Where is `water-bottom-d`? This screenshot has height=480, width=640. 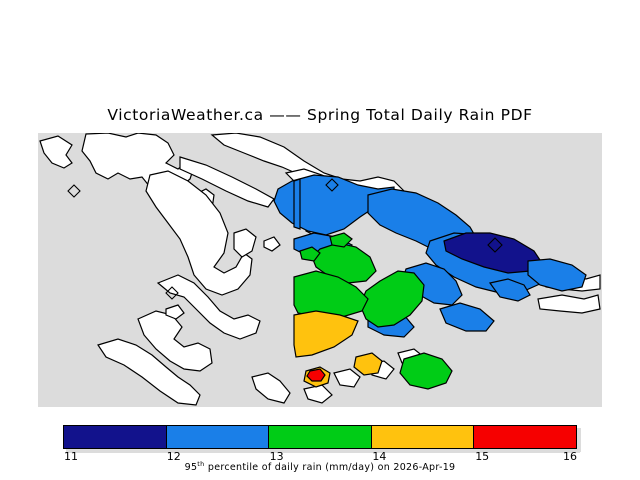 water-bottom-d is located at coordinates (318, 394).